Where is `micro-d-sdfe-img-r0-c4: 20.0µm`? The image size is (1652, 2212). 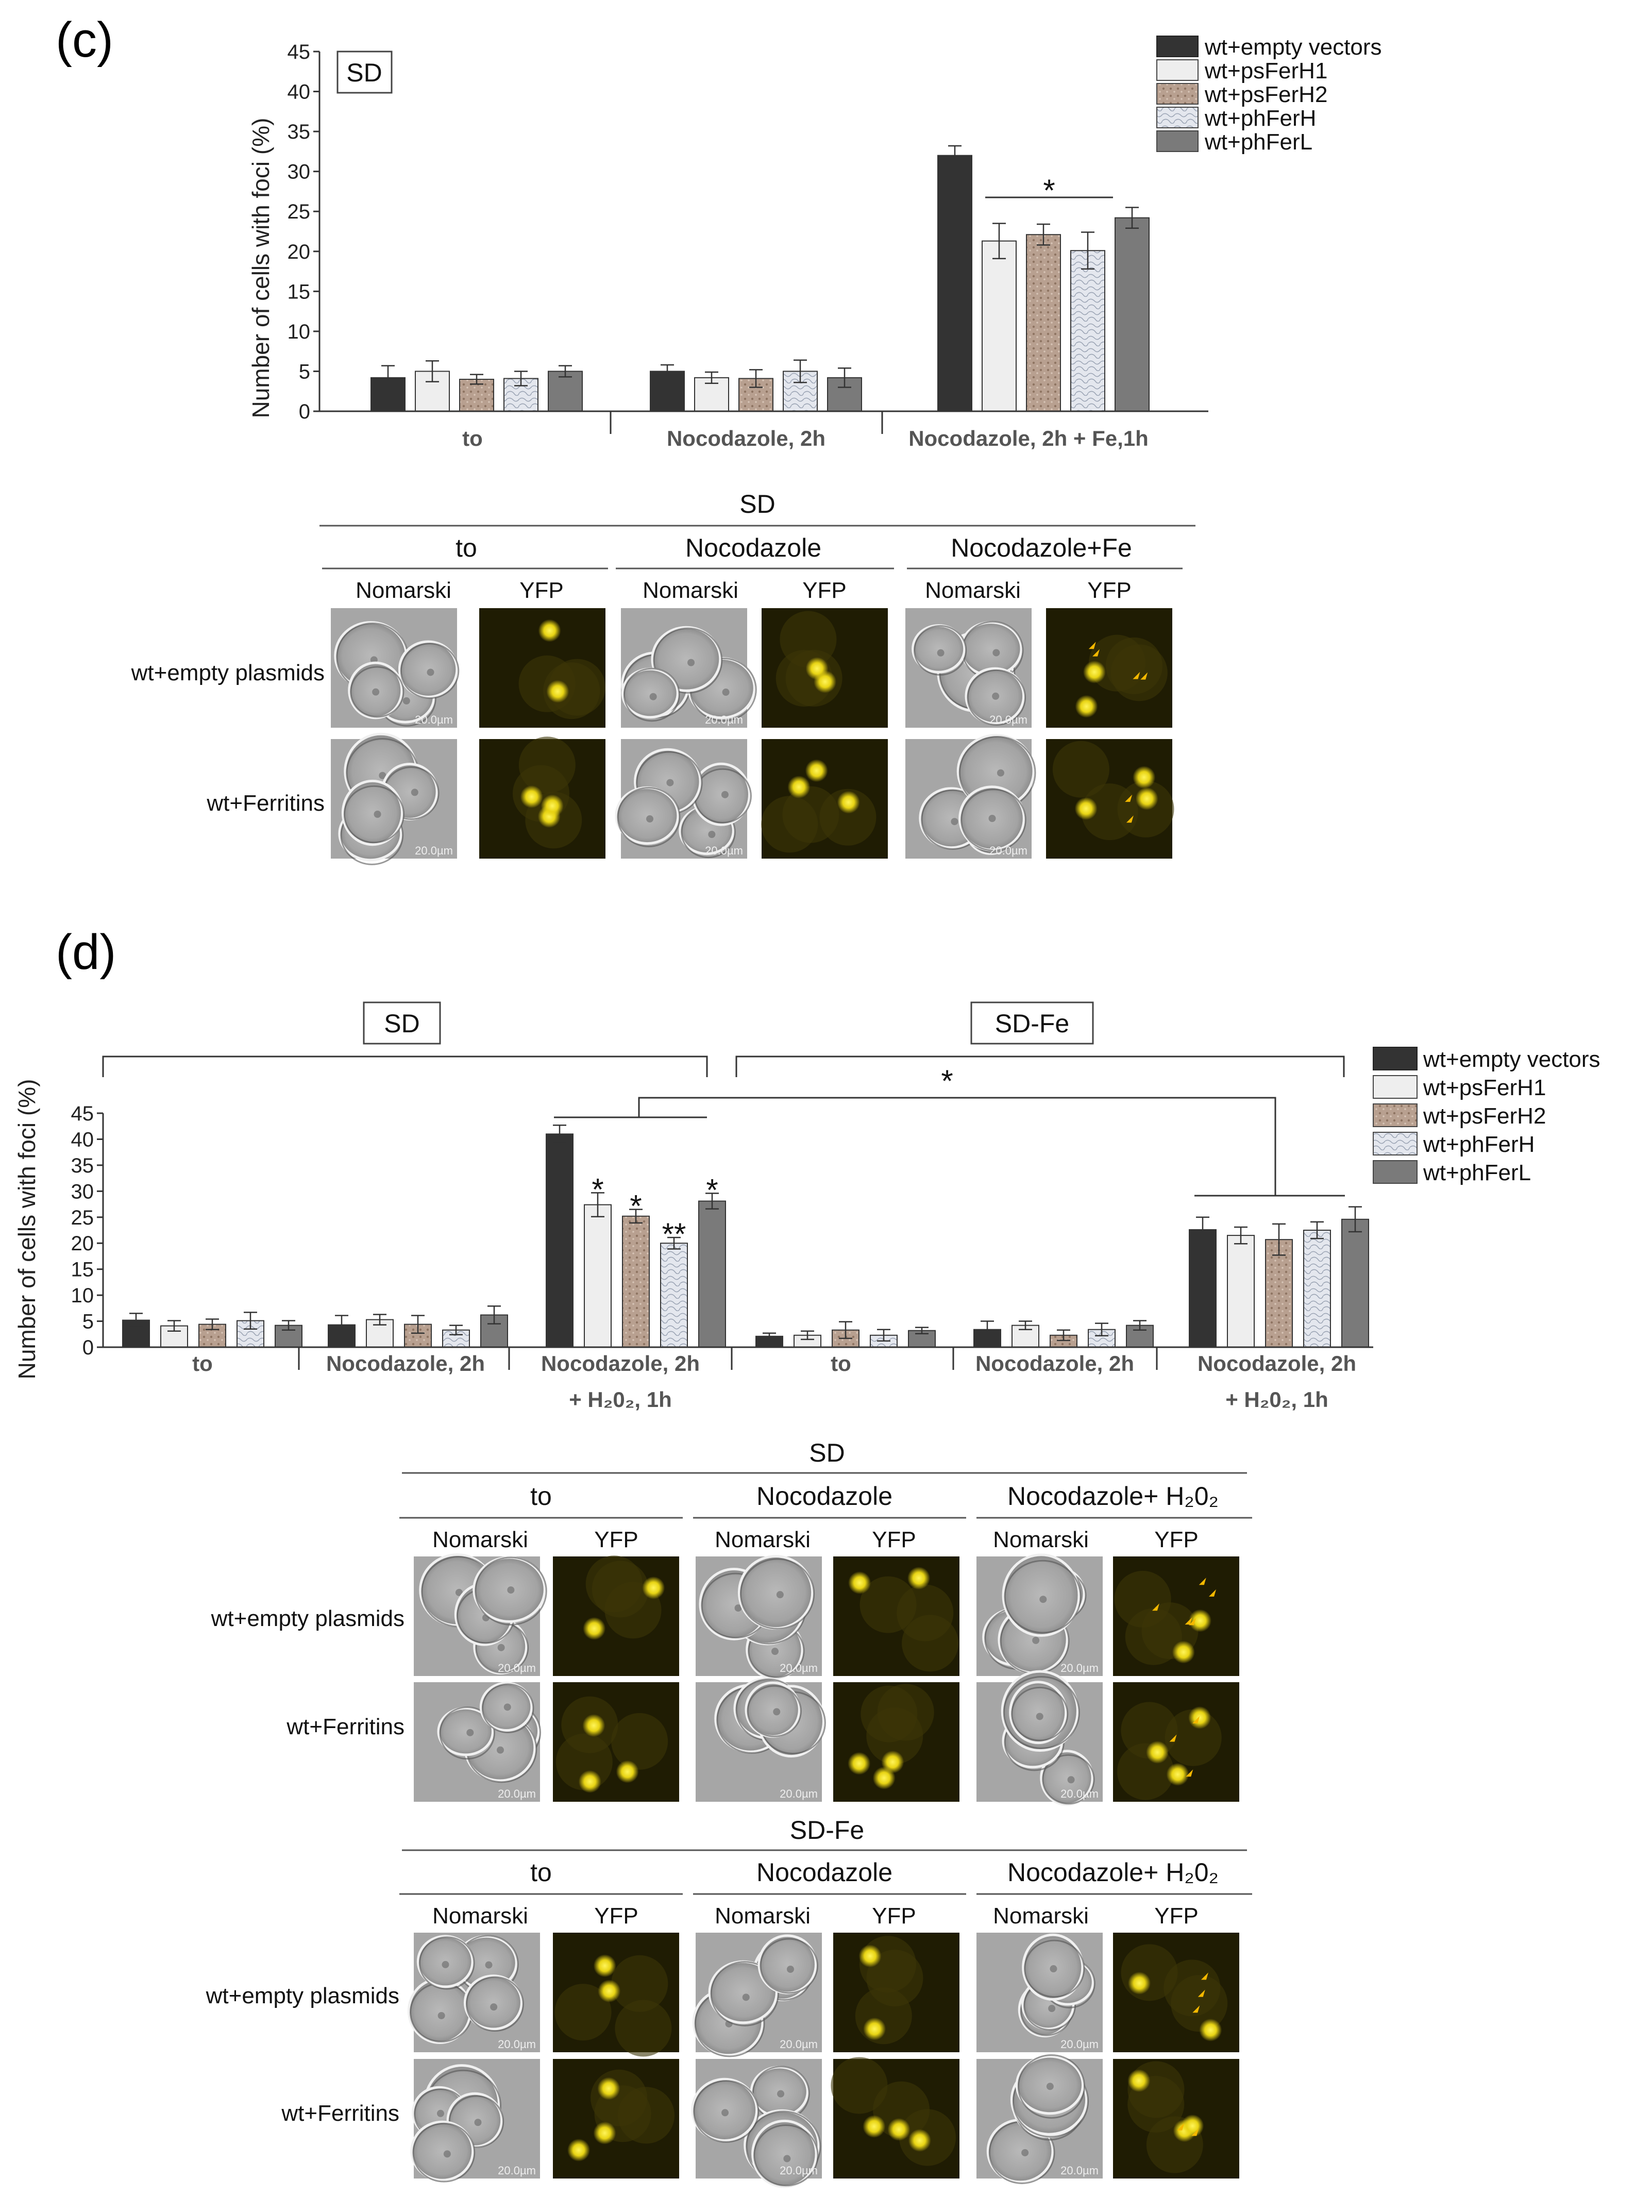 micro-d-sdfe-img-r0-c4: 20.0µm is located at coordinates (1039, 1992).